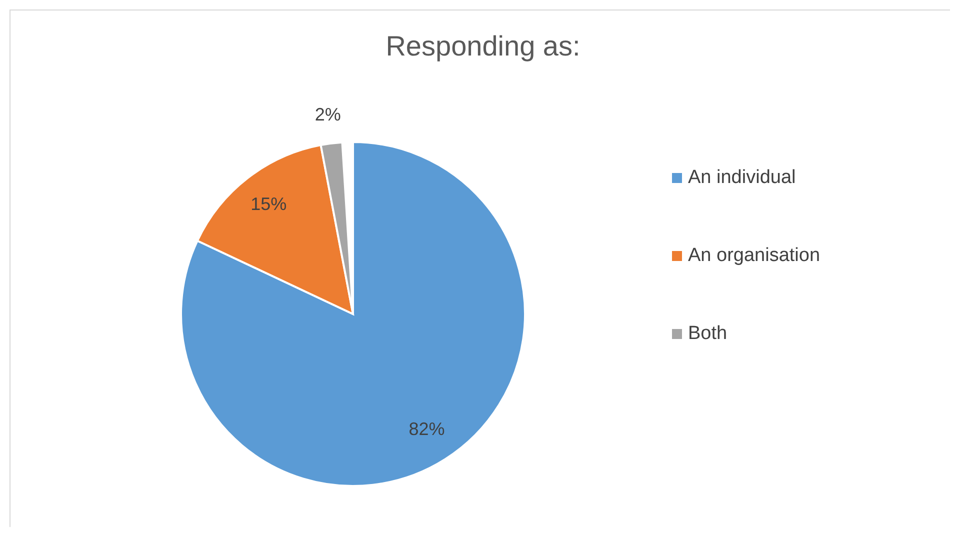  Describe the element at coordinates (708, 333) in the screenshot. I see `legend-label: Both` at that location.